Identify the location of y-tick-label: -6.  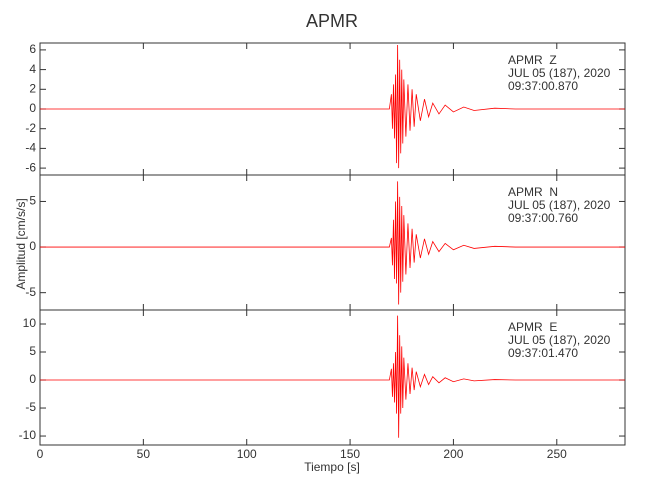
(30, 167).